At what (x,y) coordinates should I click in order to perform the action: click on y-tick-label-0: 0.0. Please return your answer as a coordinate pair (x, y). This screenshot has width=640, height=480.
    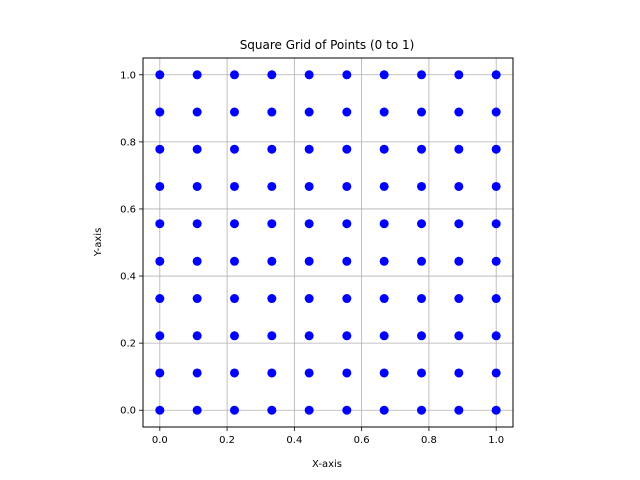
    Looking at the image, I should click on (128, 411).